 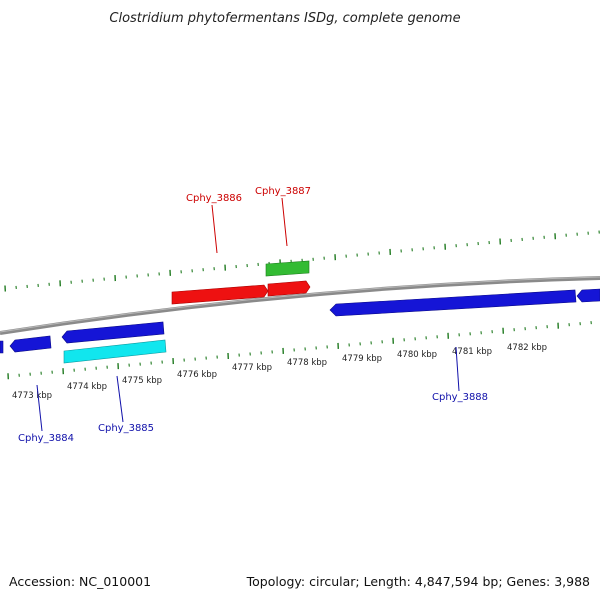 I want to click on genome-backbone, so click(x=300, y=305).